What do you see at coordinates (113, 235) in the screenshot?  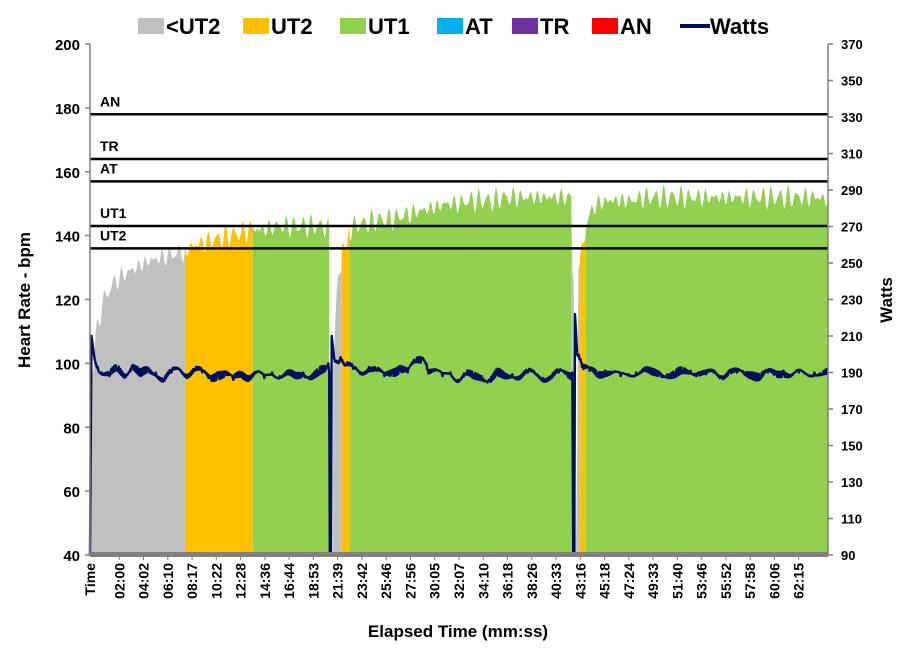 I see `zone-label-UT2: UT2` at bounding box center [113, 235].